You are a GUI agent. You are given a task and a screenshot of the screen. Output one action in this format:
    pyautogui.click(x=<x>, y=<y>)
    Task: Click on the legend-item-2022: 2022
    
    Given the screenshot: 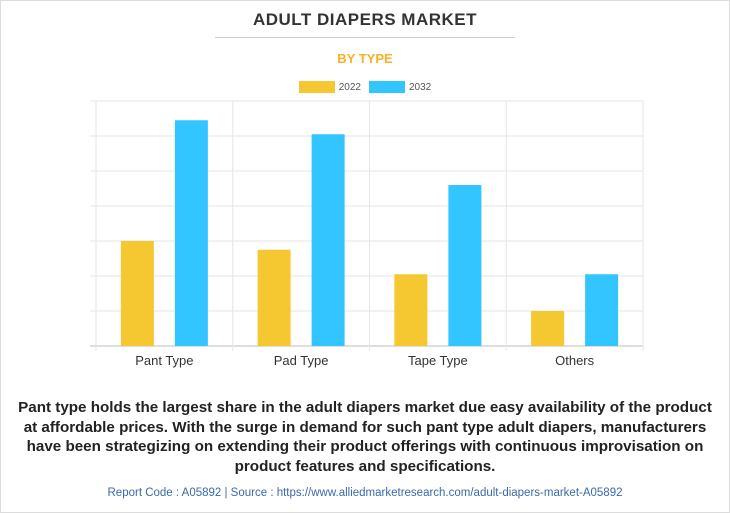 What is the action you would take?
    pyautogui.click(x=329, y=87)
    